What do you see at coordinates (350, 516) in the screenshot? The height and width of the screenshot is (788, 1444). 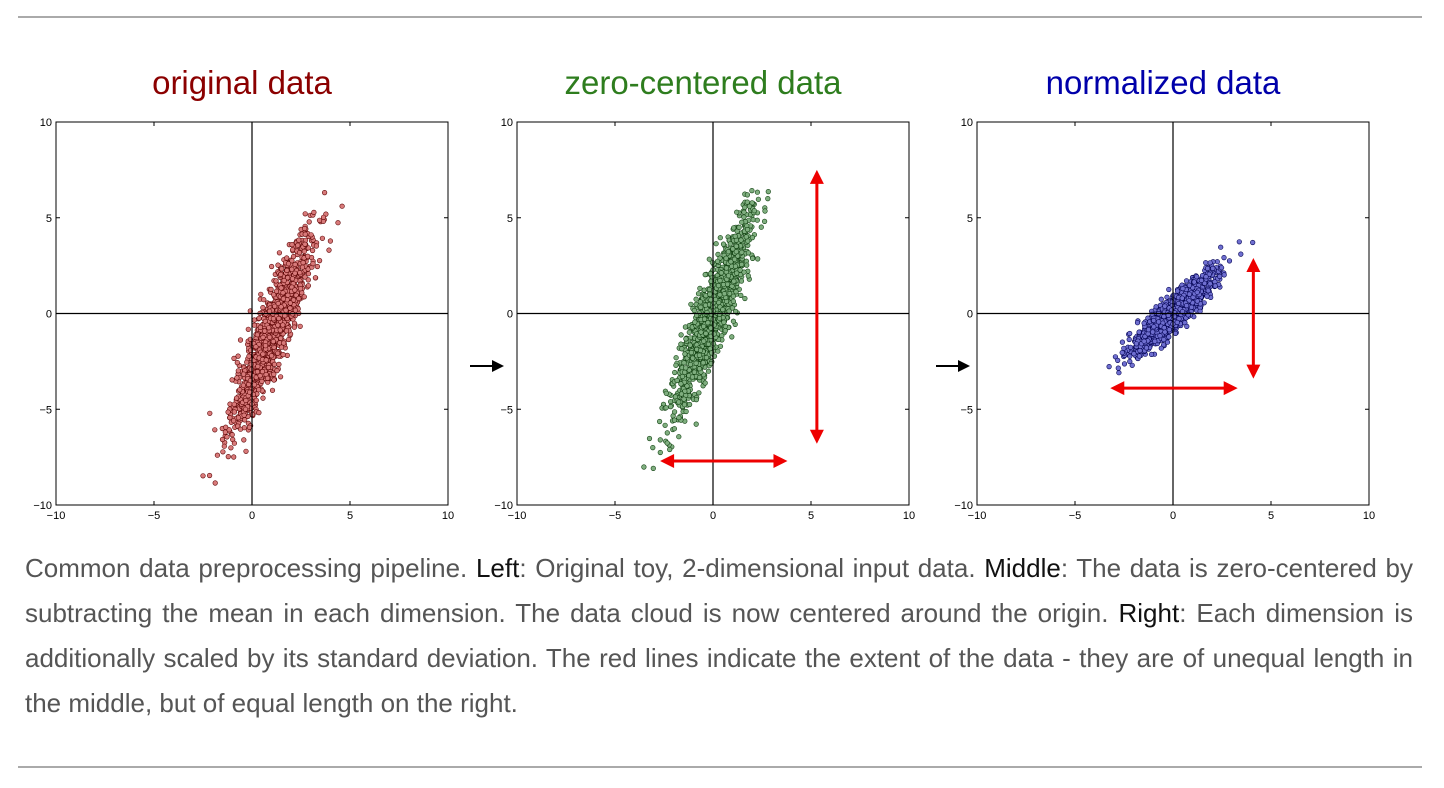 I see `x-tick-label: 5` at bounding box center [350, 516].